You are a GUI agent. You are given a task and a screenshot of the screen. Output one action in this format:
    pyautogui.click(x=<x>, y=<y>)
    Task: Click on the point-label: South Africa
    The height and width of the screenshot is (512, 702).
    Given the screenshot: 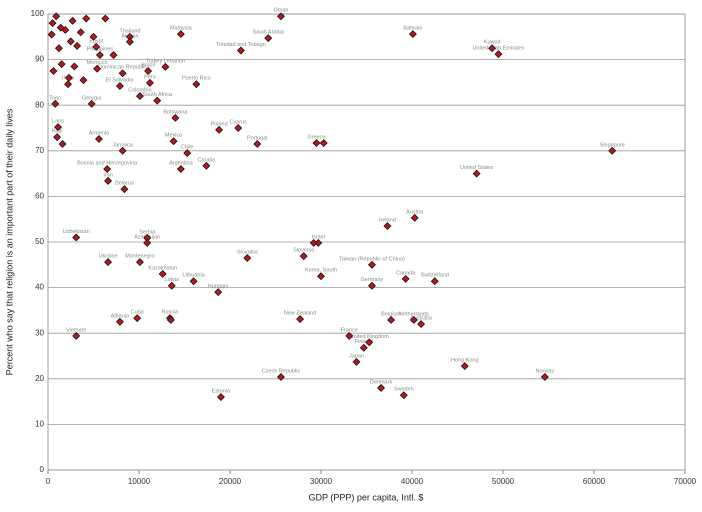 What is the action you would take?
    pyautogui.click(x=157, y=95)
    